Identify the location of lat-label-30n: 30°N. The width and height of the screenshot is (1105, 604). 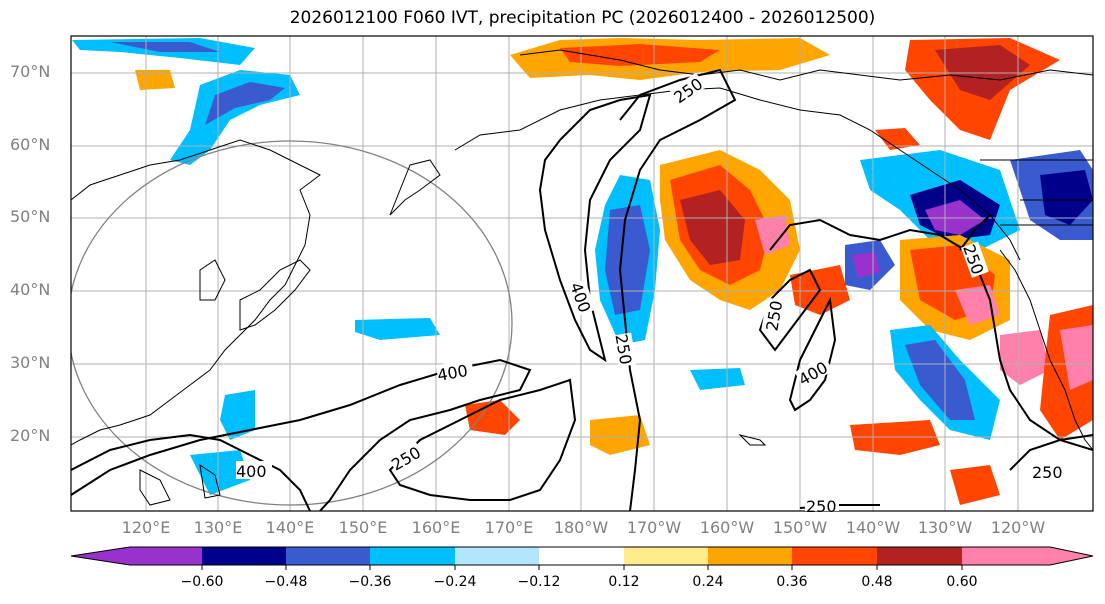
(30, 362).